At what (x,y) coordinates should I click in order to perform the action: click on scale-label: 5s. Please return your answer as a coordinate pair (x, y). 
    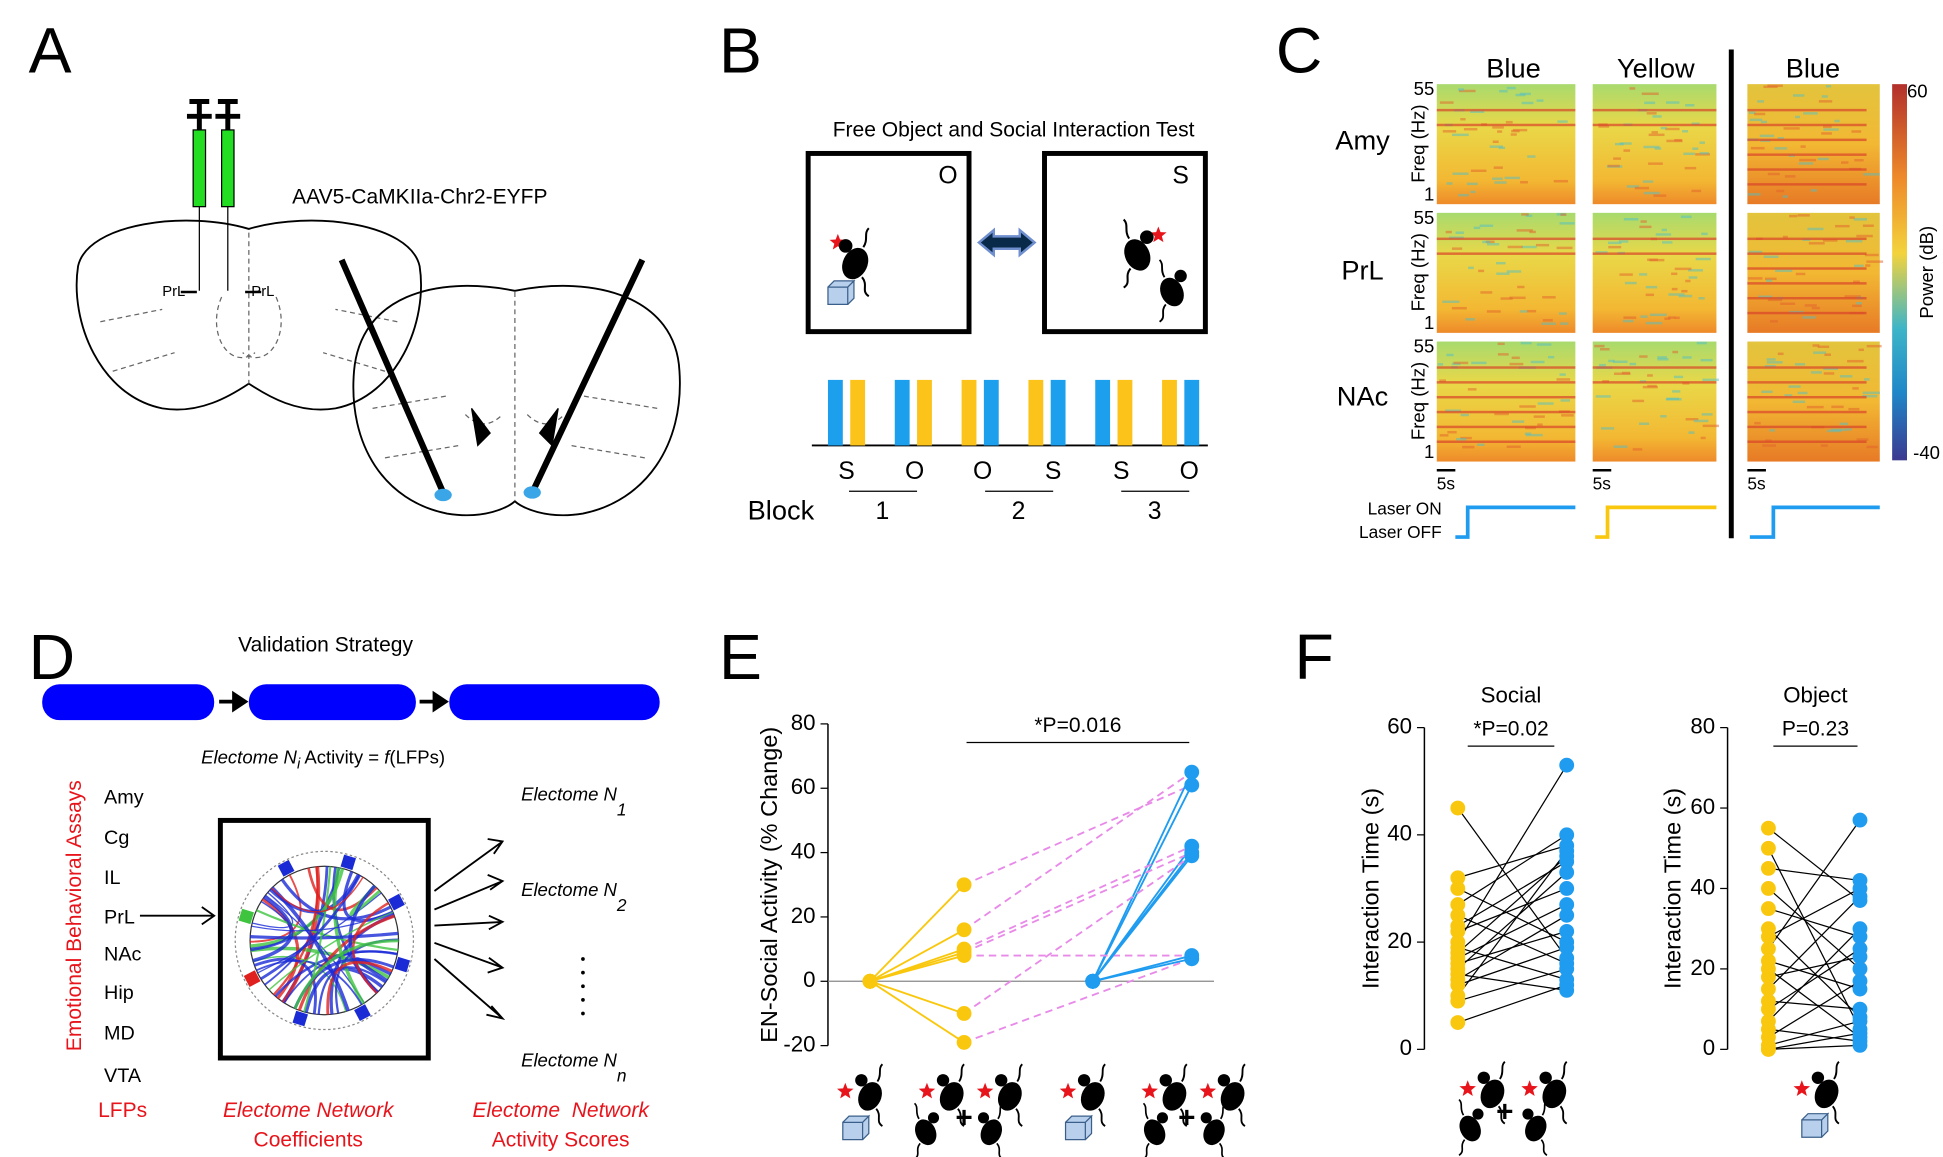
    Looking at the image, I should click on (1602, 484).